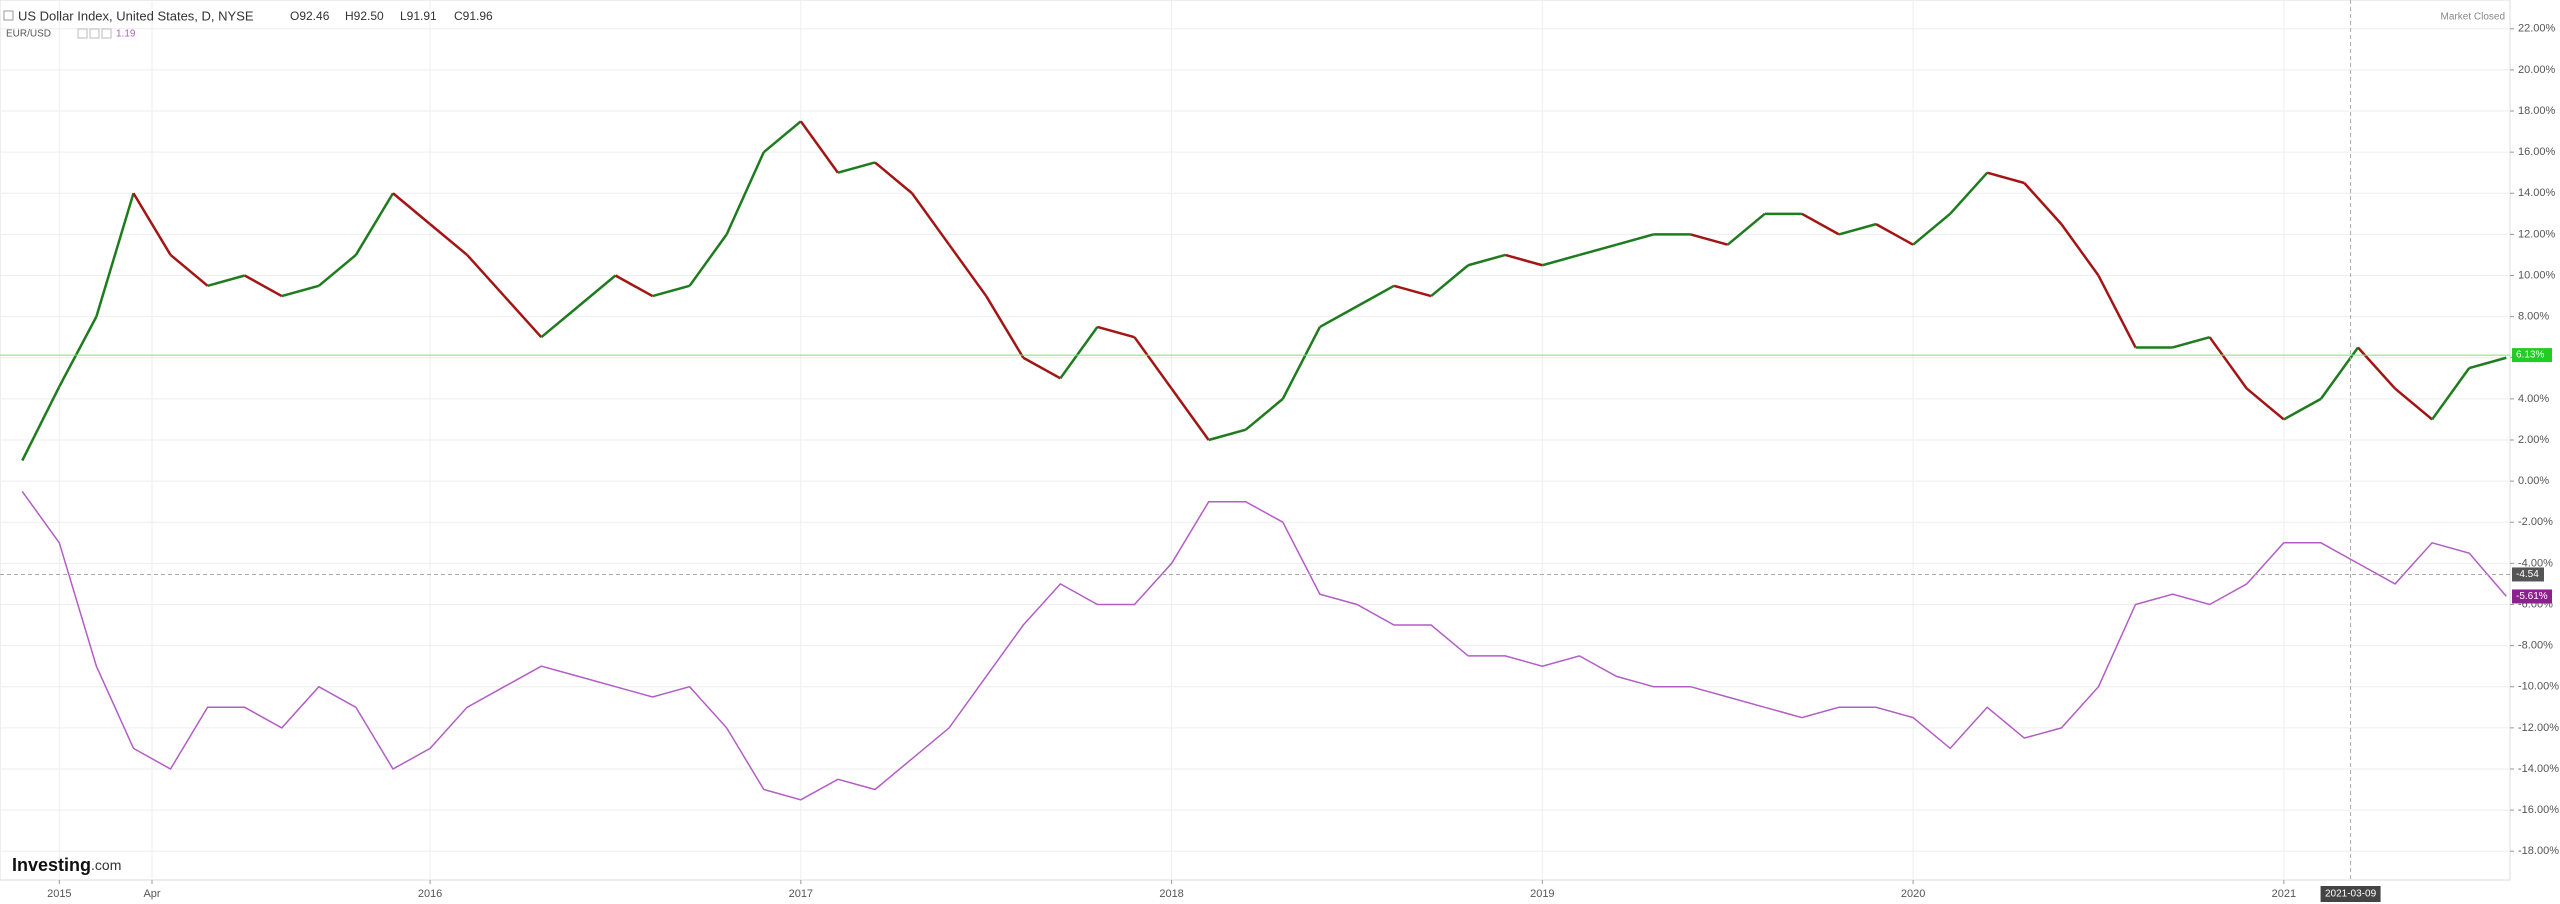  What do you see at coordinates (2351, 894) in the screenshot?
I see `crosshair-x-label: 2021-03-09` at bounding box center [2351, 894].